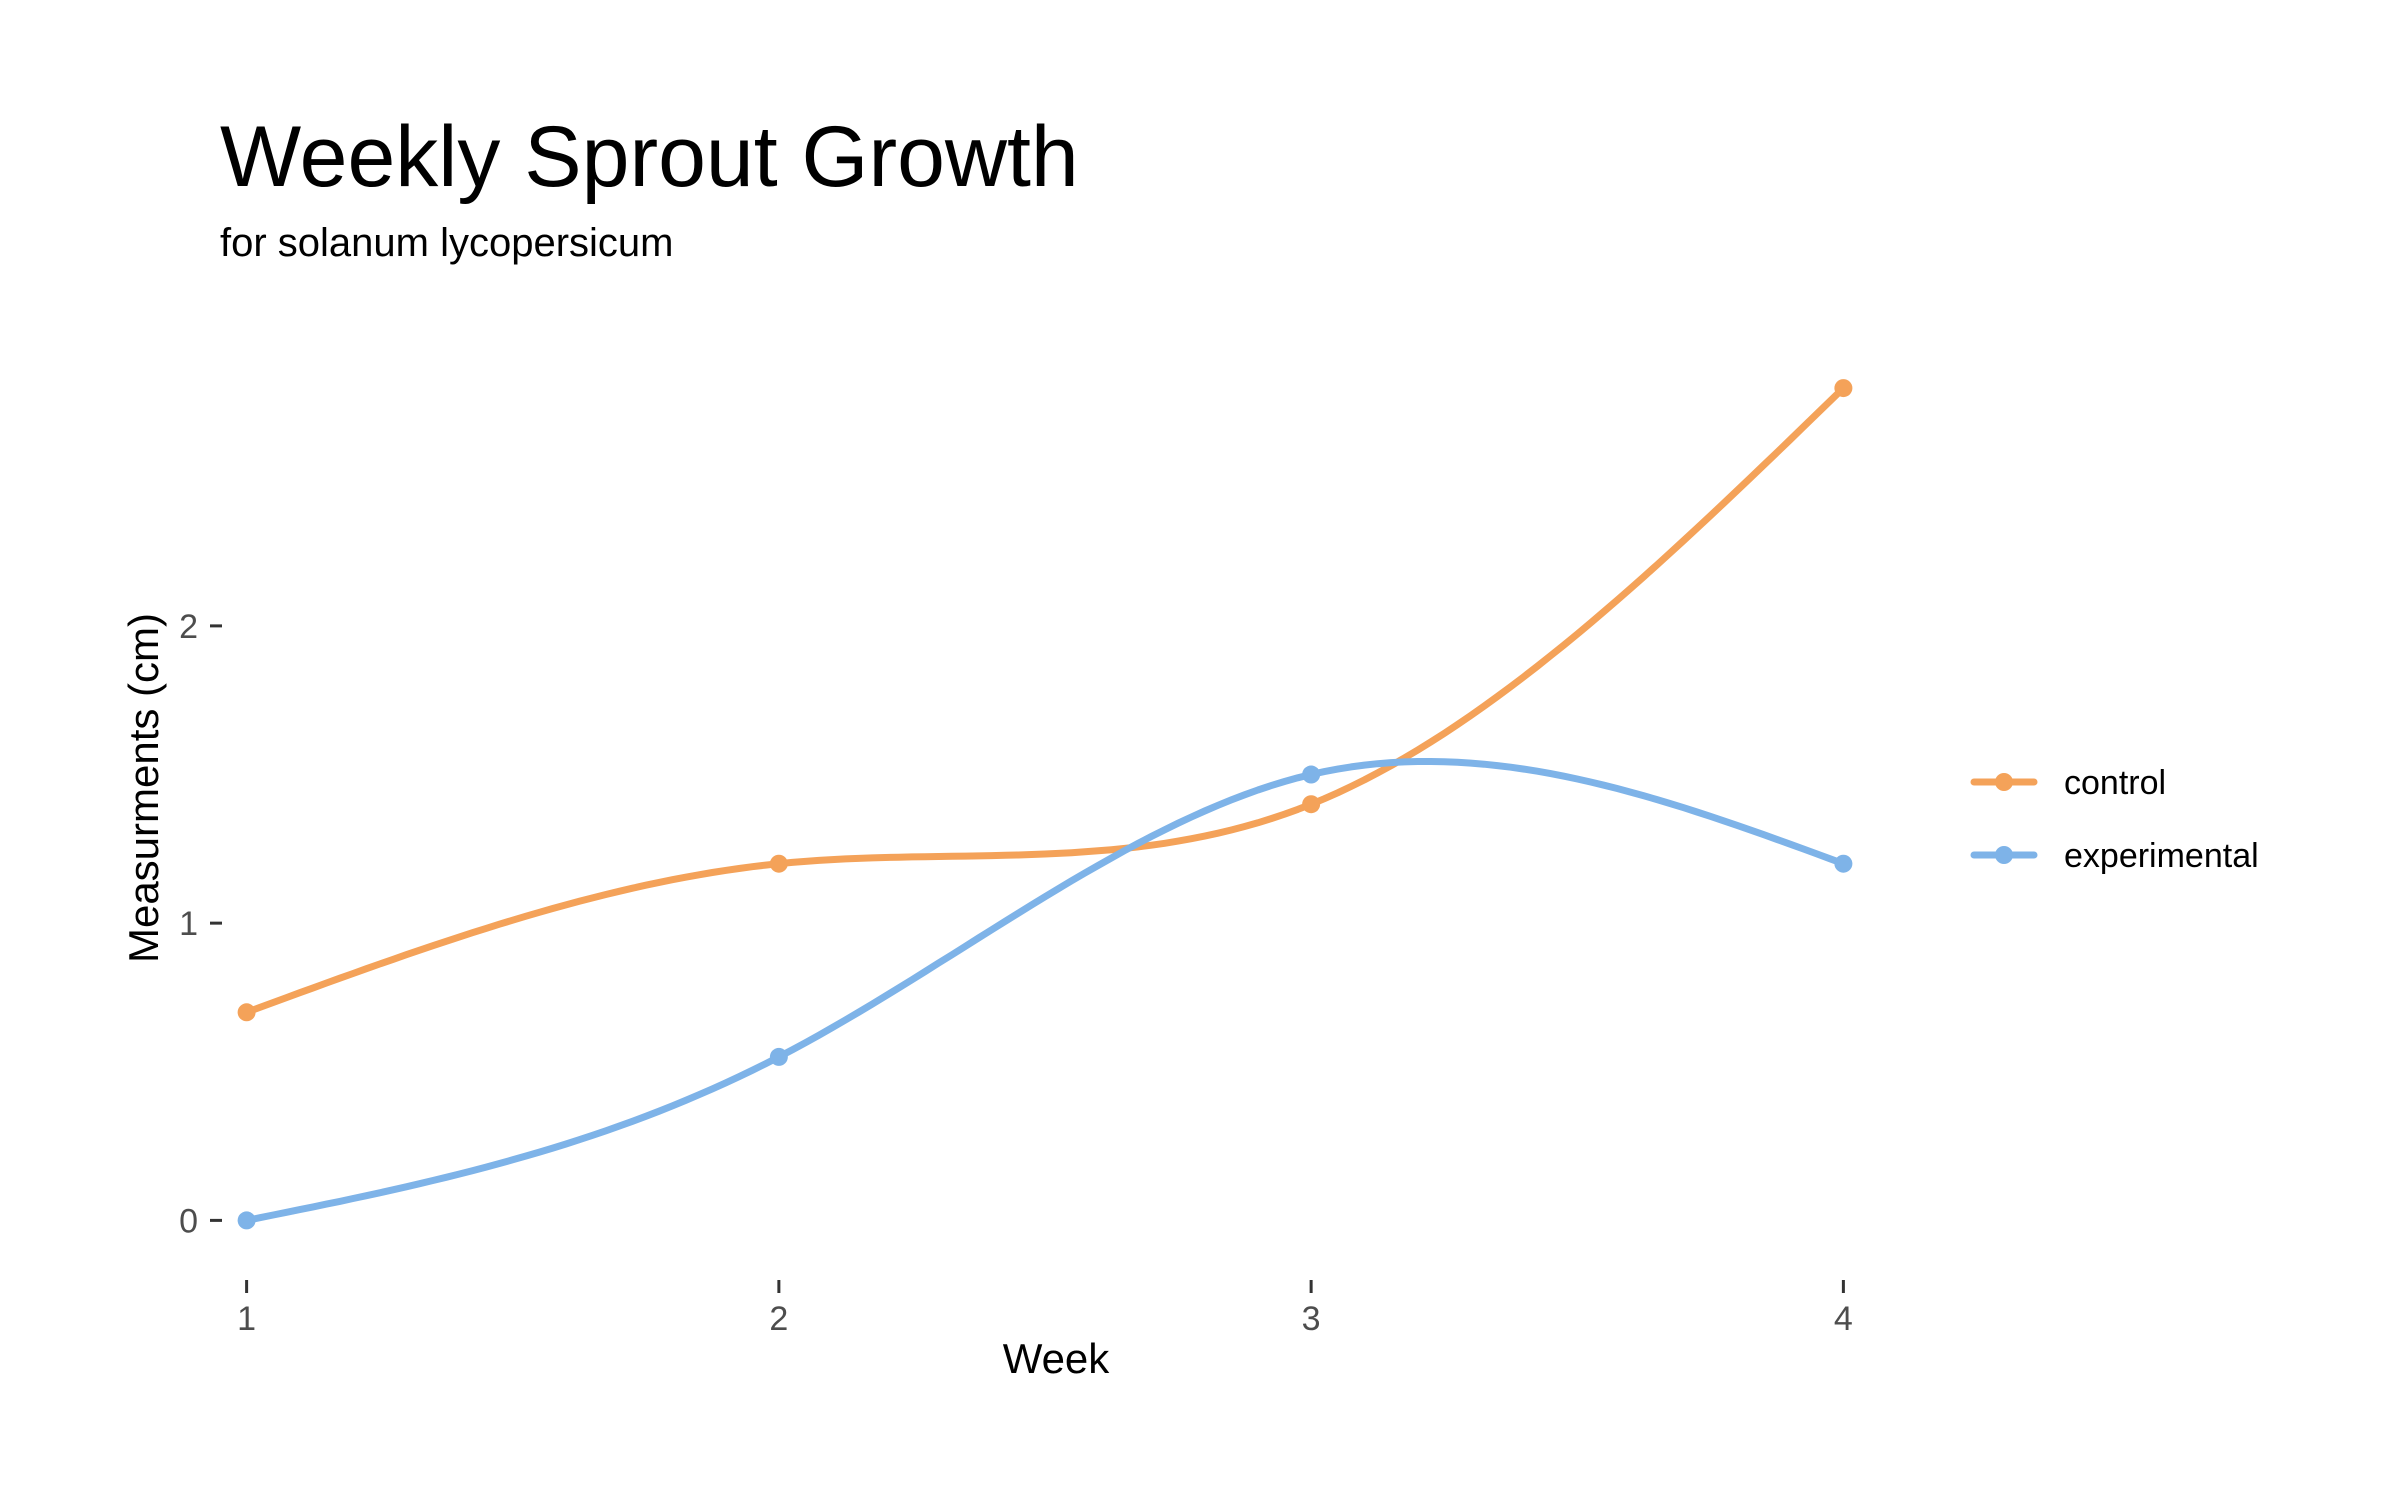  I want to click on legend-label-experimental: experimental, so click(2161, 856).